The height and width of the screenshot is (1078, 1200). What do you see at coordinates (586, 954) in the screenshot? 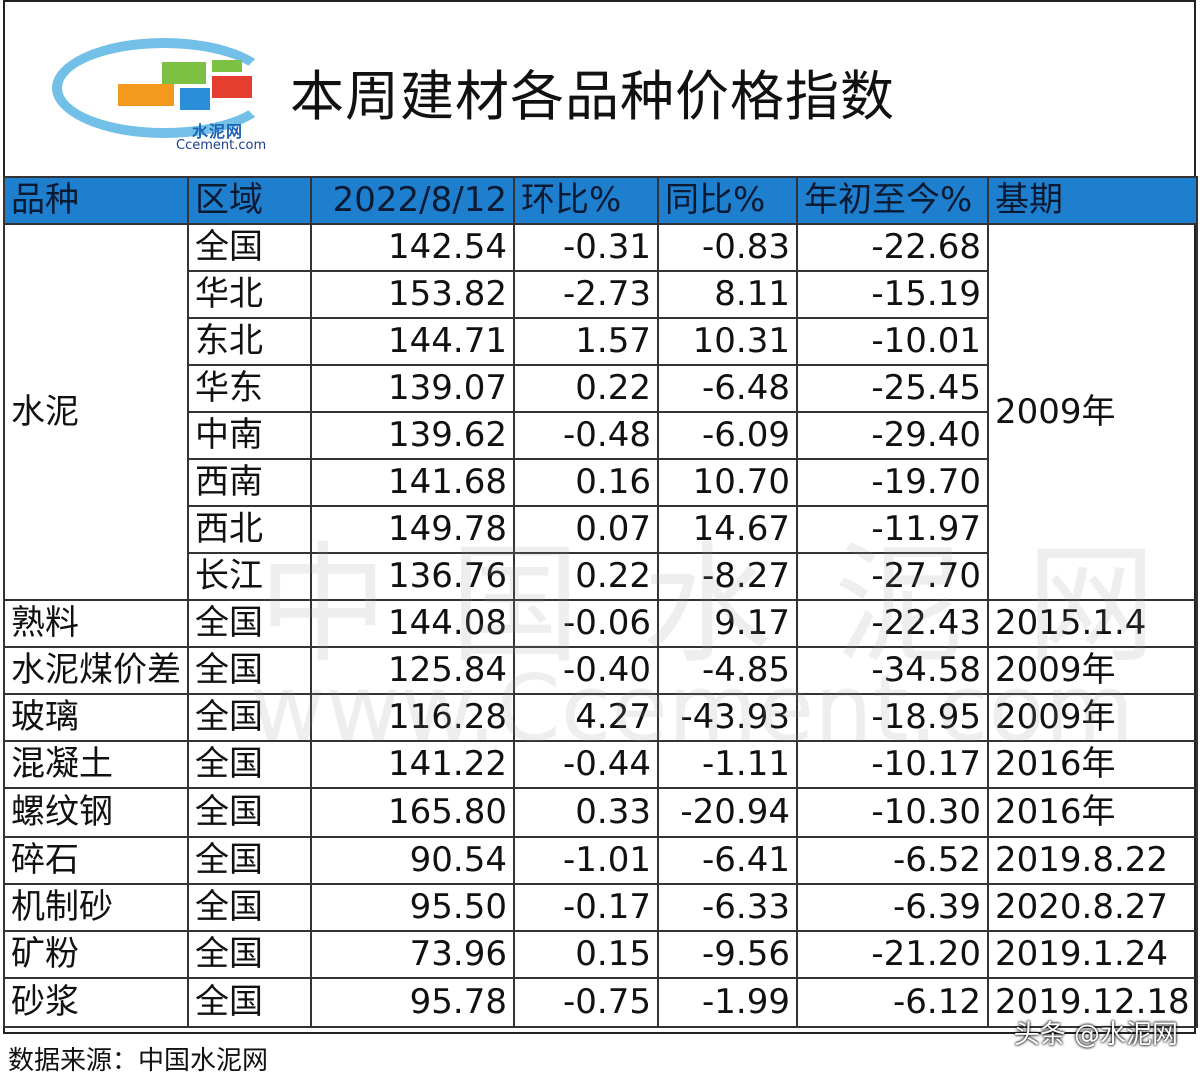
I see `cell-mom: 0.15` at bounding box center [586, 954].